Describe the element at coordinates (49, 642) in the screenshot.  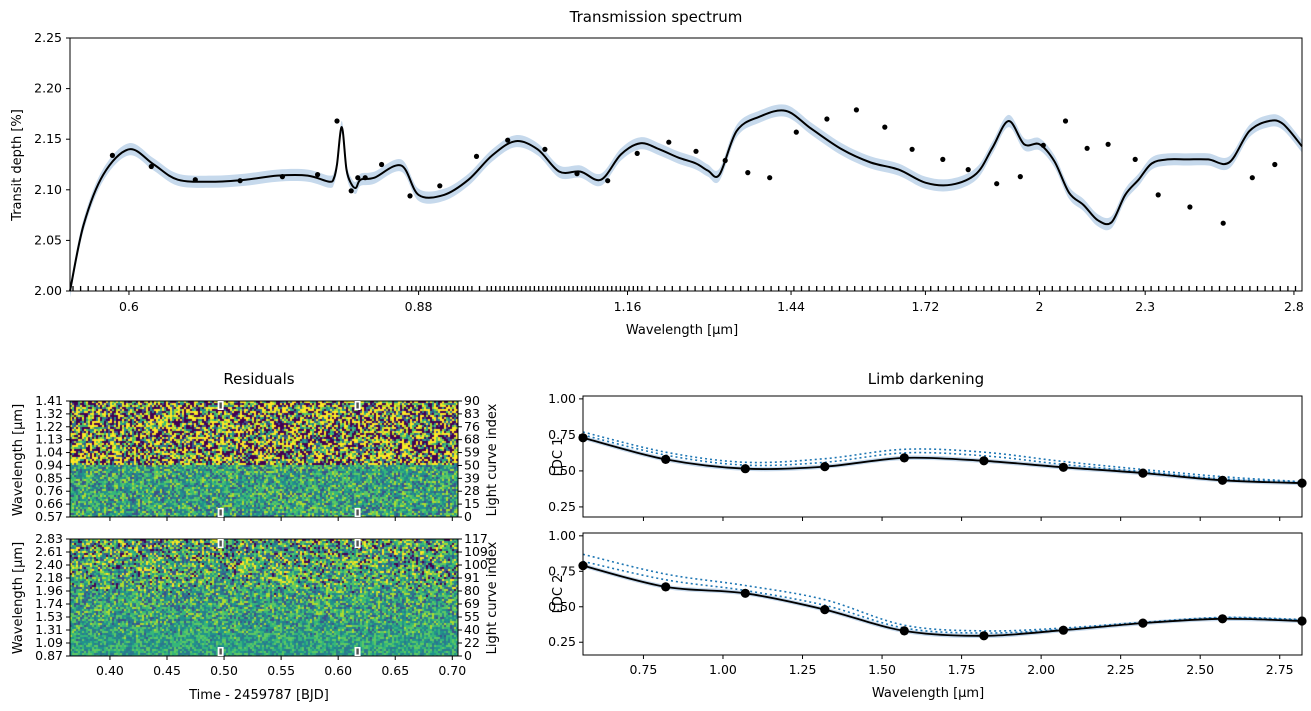
I see `residuals-y-tick-label: 1.09` at that location.